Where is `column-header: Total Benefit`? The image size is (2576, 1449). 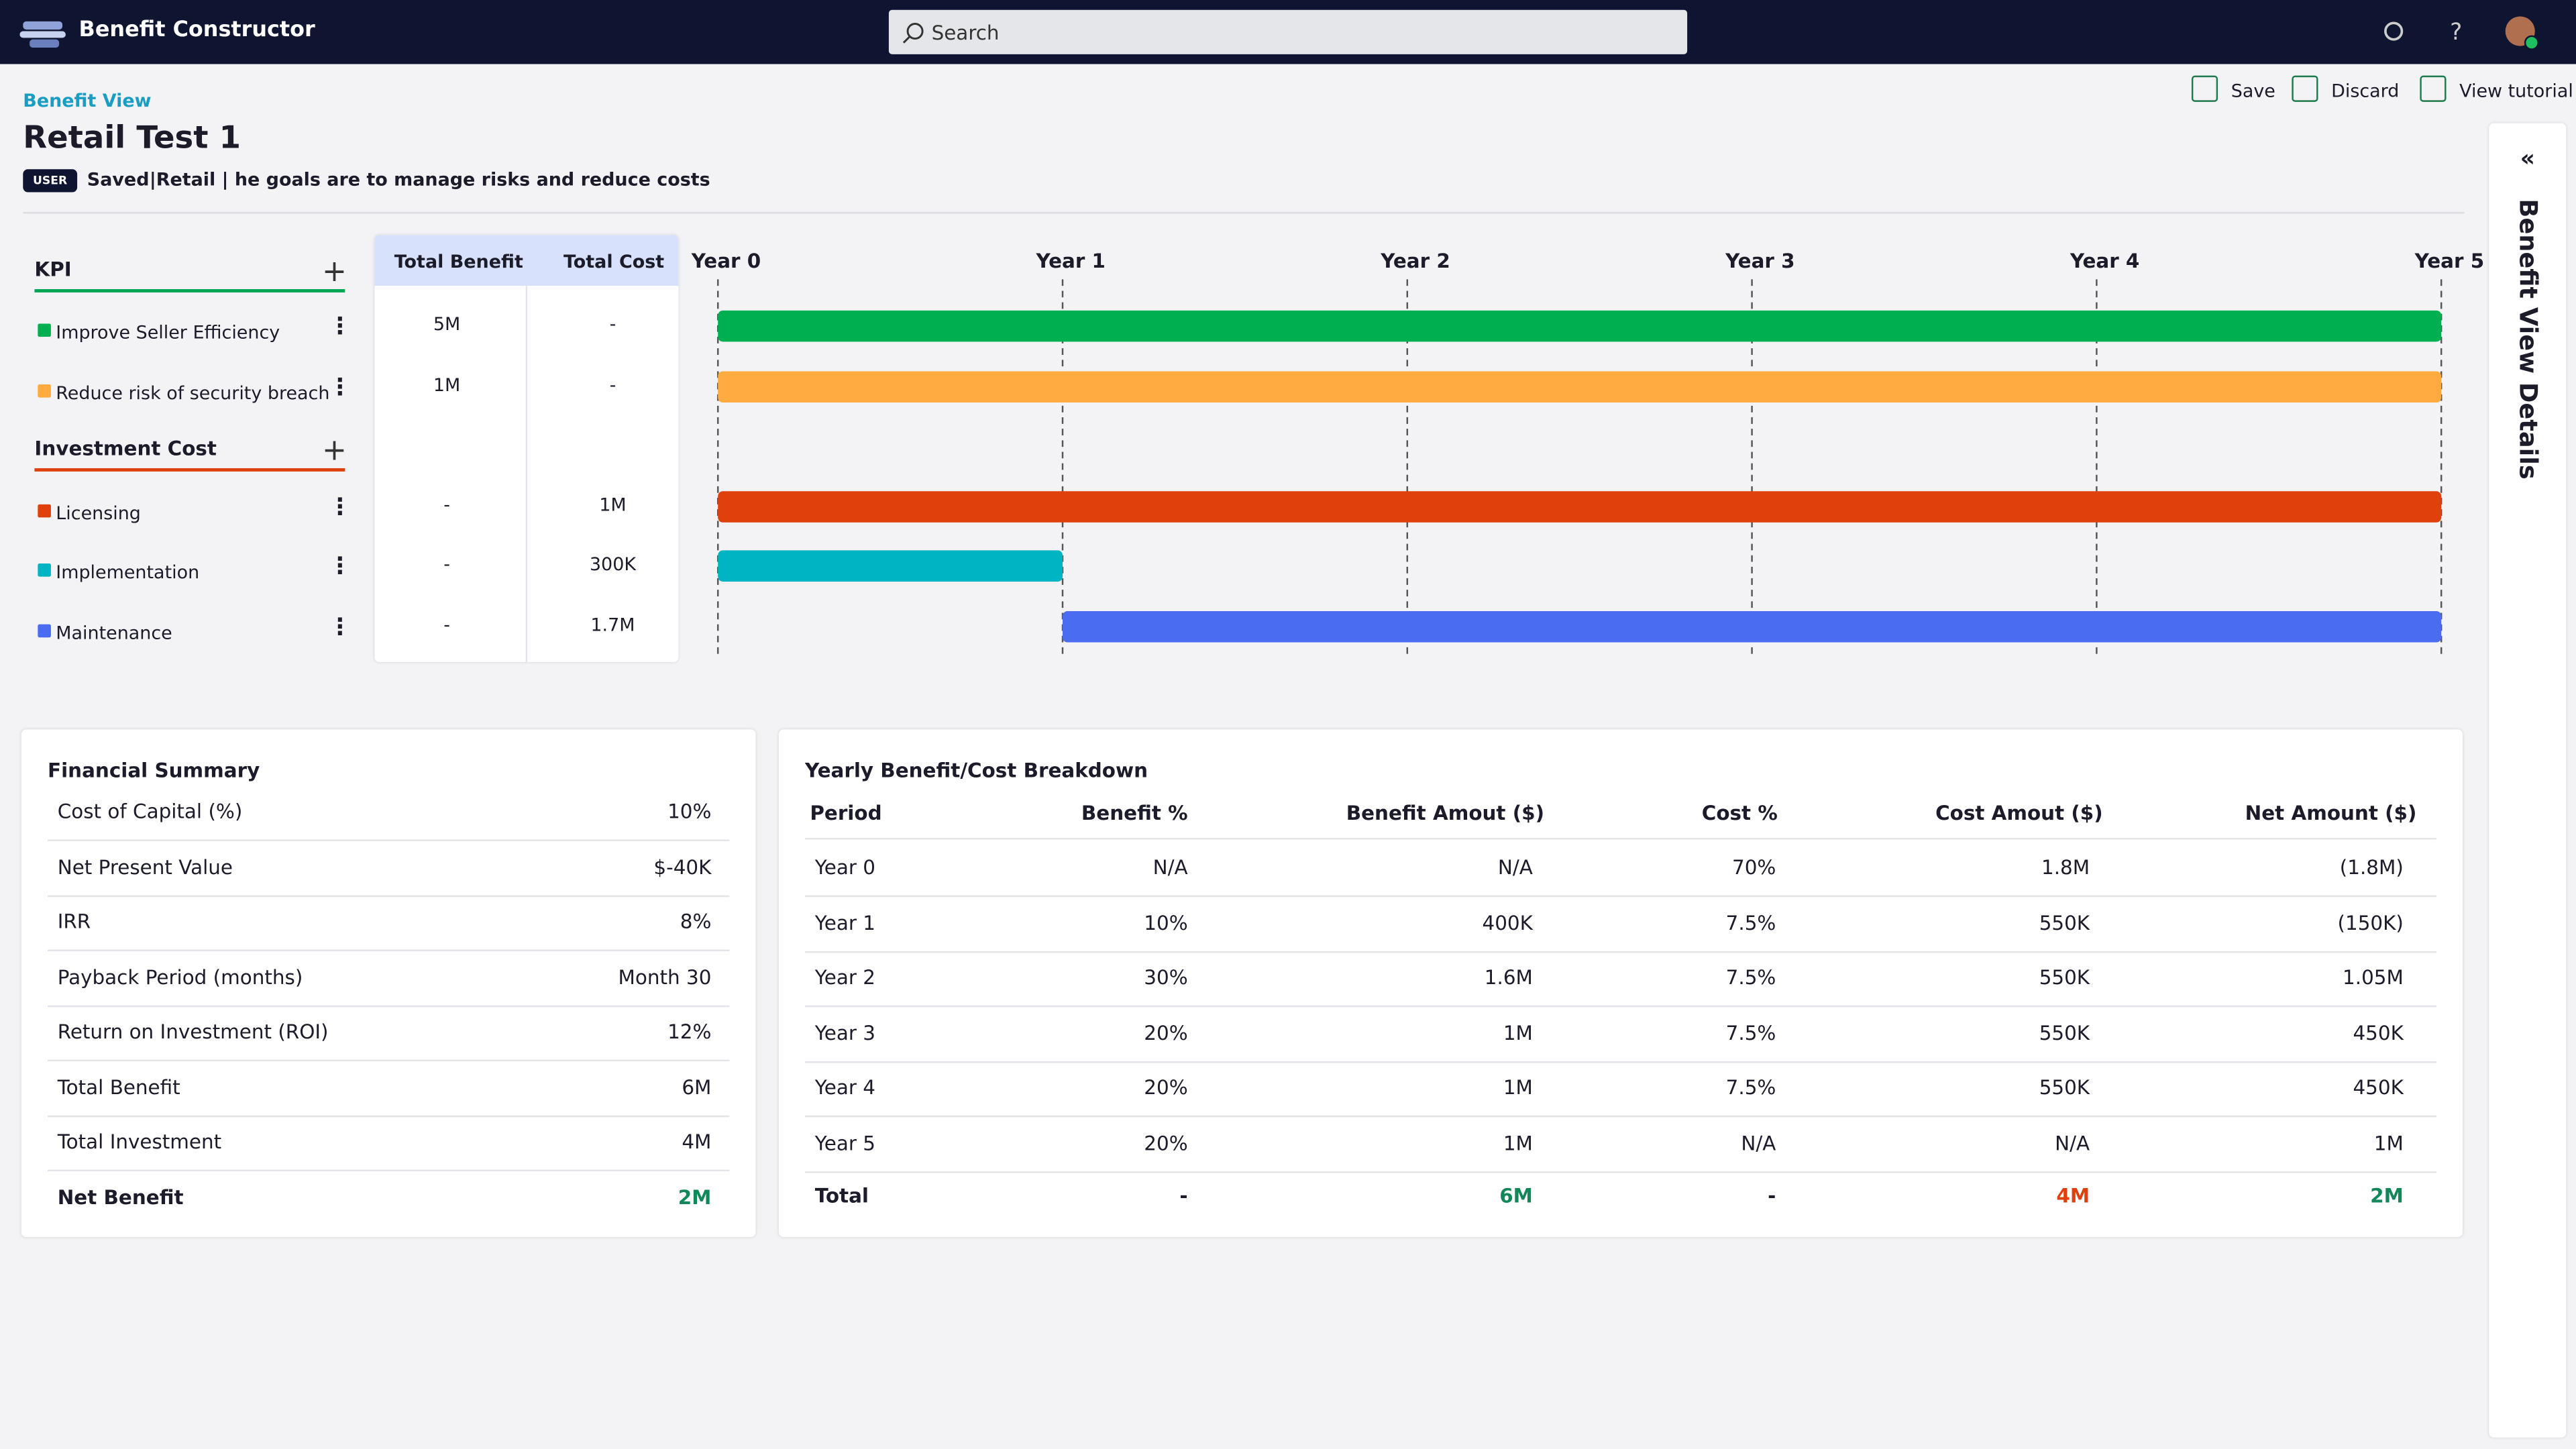 column-header: Total Benefit is located at coordinates (458, 262).